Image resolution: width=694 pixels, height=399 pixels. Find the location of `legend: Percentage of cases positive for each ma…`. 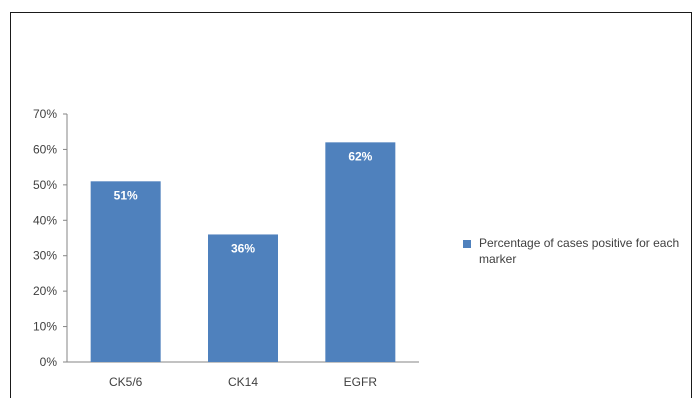

legend: Percentage of cases positive for each ma… is located at coordinates (578, 251).